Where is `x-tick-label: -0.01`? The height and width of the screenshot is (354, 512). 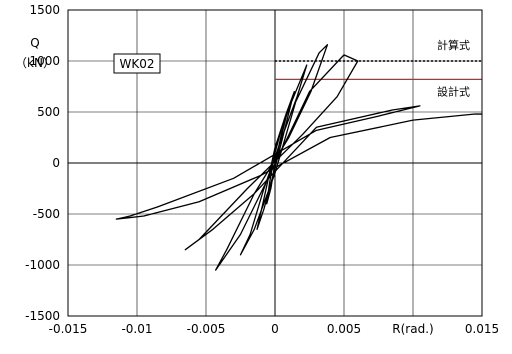 x-tick-label: -0.01 is located at coordinates (136, 329).